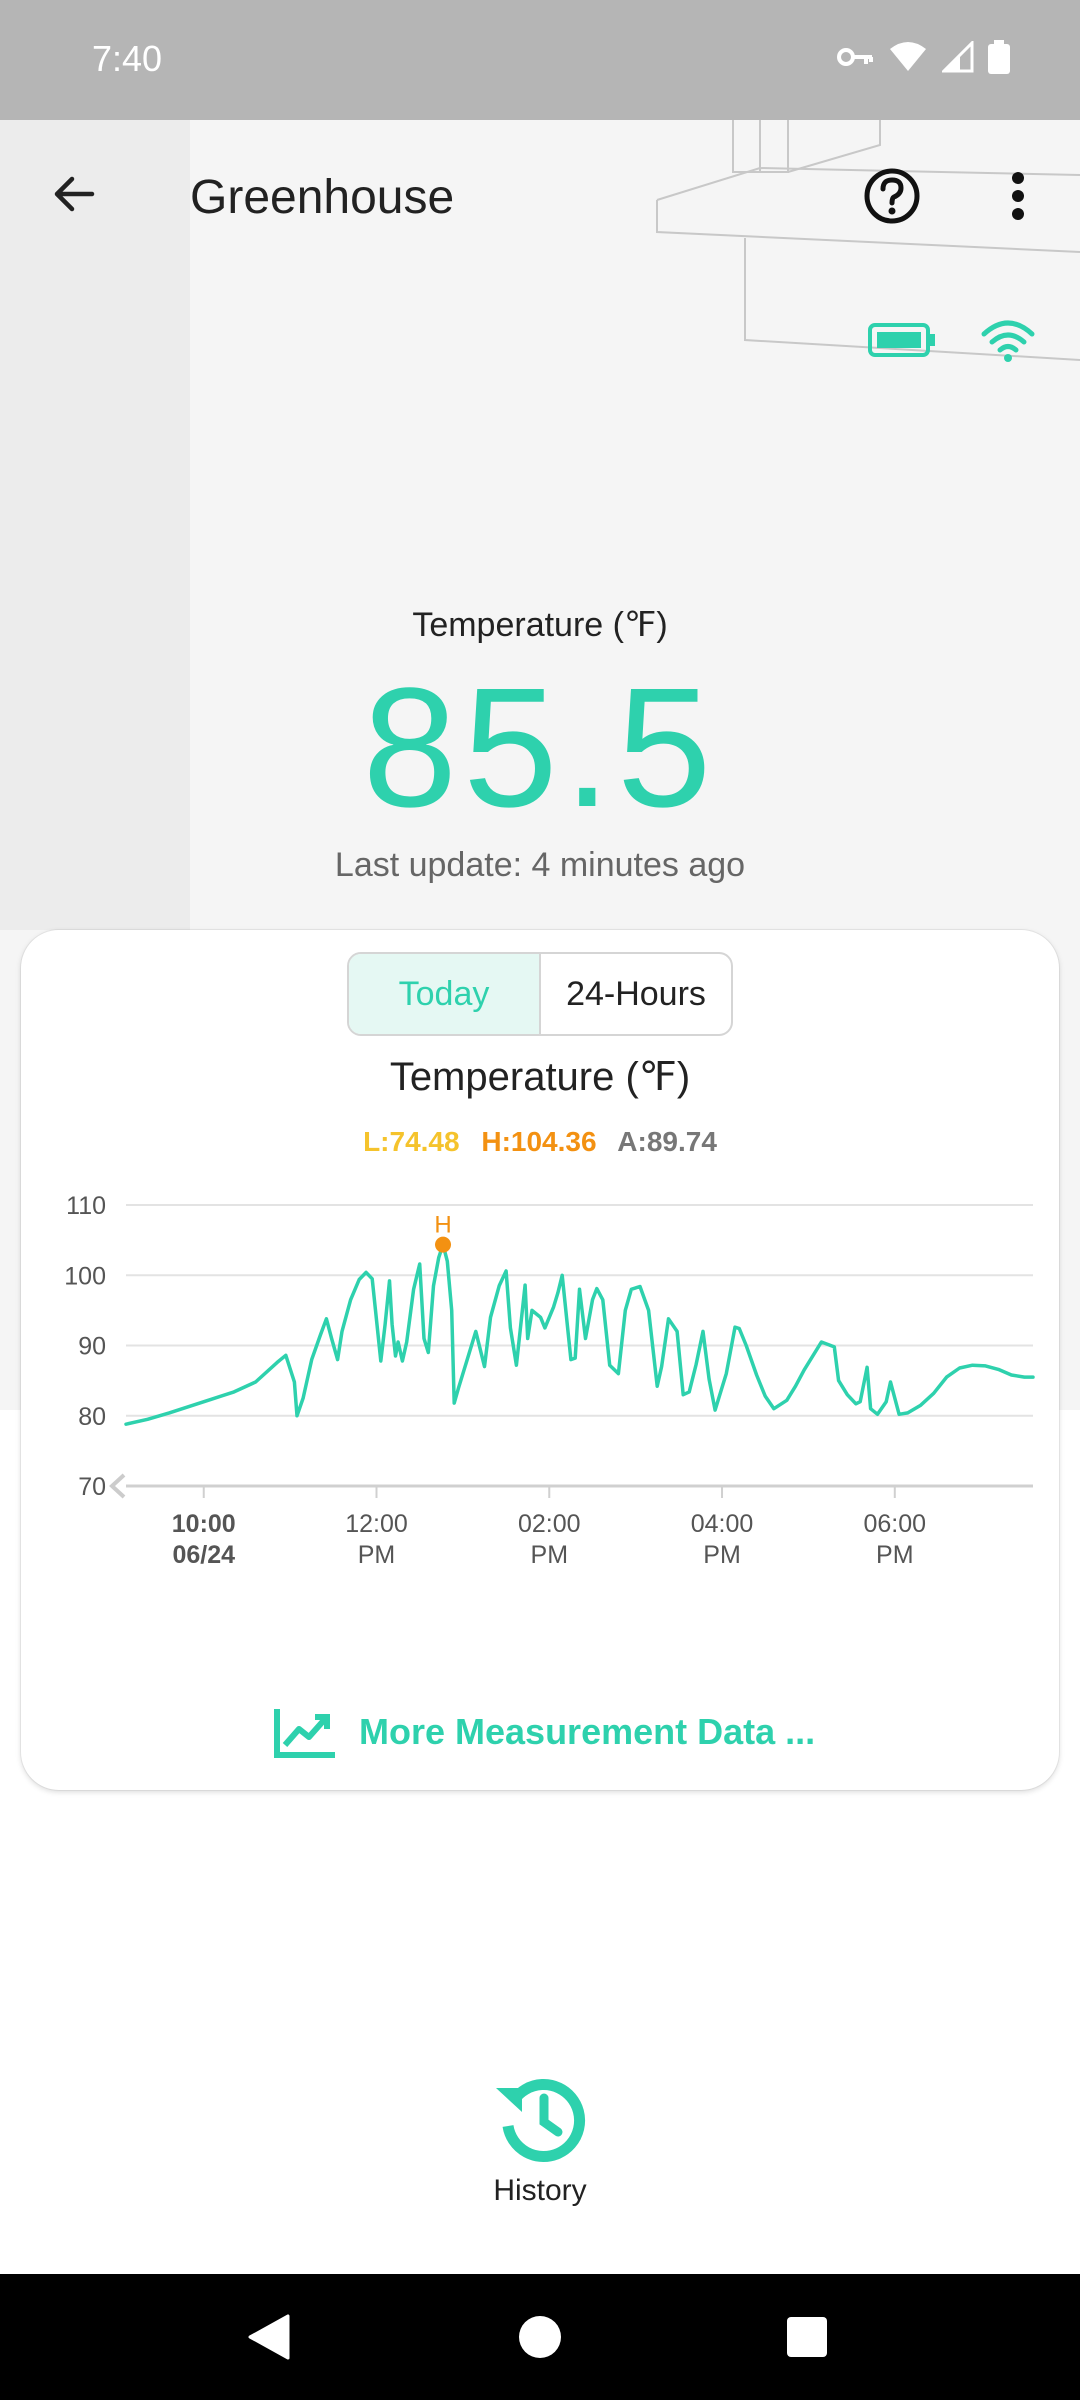 This screenshot has height=2400, width=1080. Describe the element at coordinates (411, 1141) in the screenshot. I see `stat-low: L:74.48` at that location.